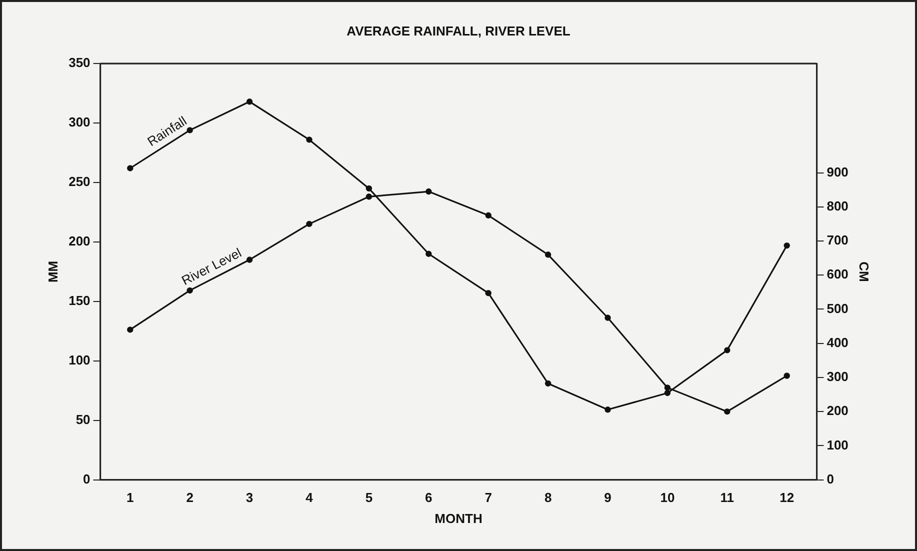 The width and height of the screenshot is (917, 551). I want to click on x-axis-title: MONTH, so click(458, 518).